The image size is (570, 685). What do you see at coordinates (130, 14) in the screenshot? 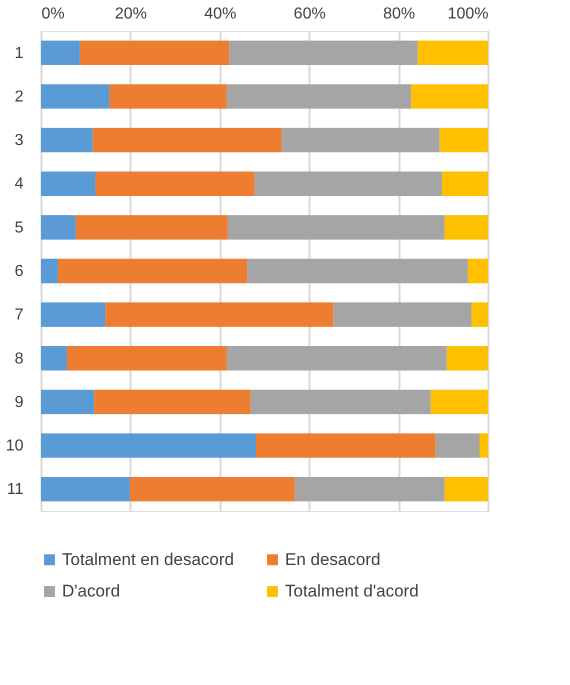
I see `x-tick-label: 20%` at bounding box center [130, 14].